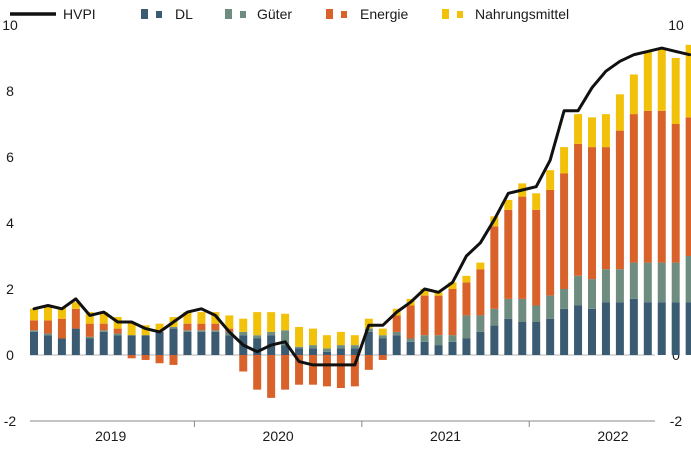 This screenshot has height=459, width=691. Describe the element at coordinates (278, 436) in the screenshot. I see `year-label: 2020` at that location.